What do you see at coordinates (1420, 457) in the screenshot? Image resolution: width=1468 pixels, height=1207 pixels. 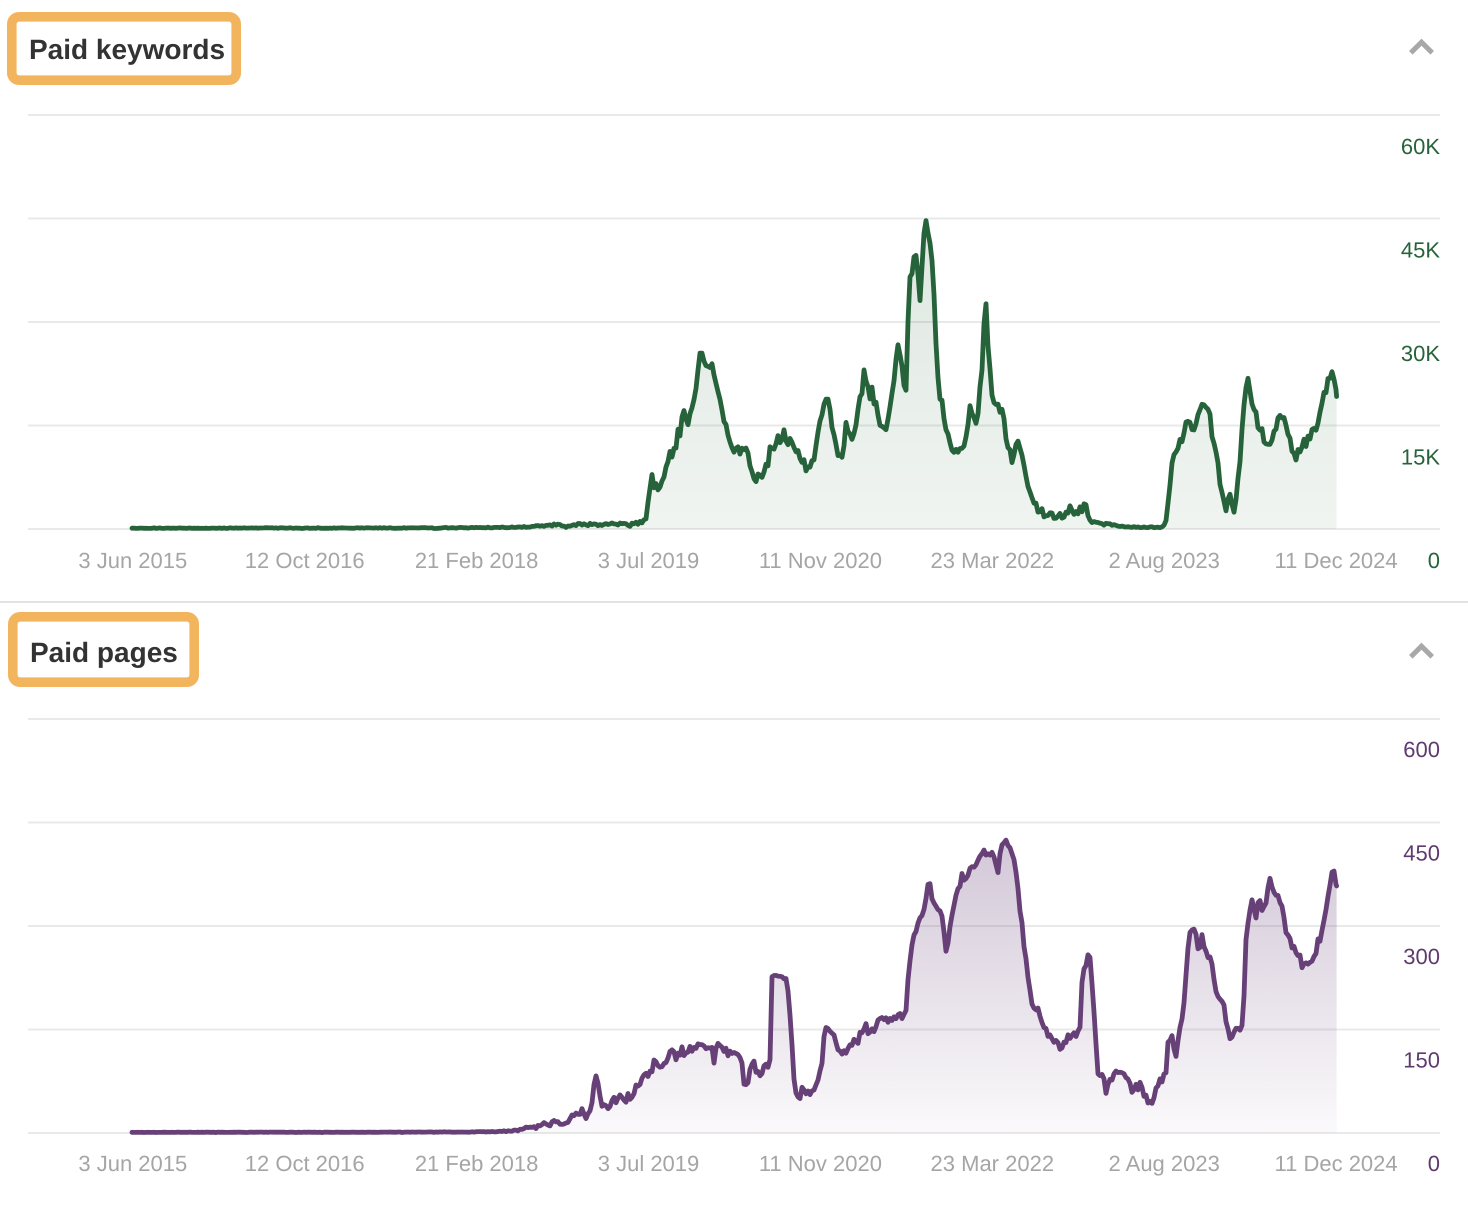 I see `svg-text: 15K` at bounding box center [1420, 457].